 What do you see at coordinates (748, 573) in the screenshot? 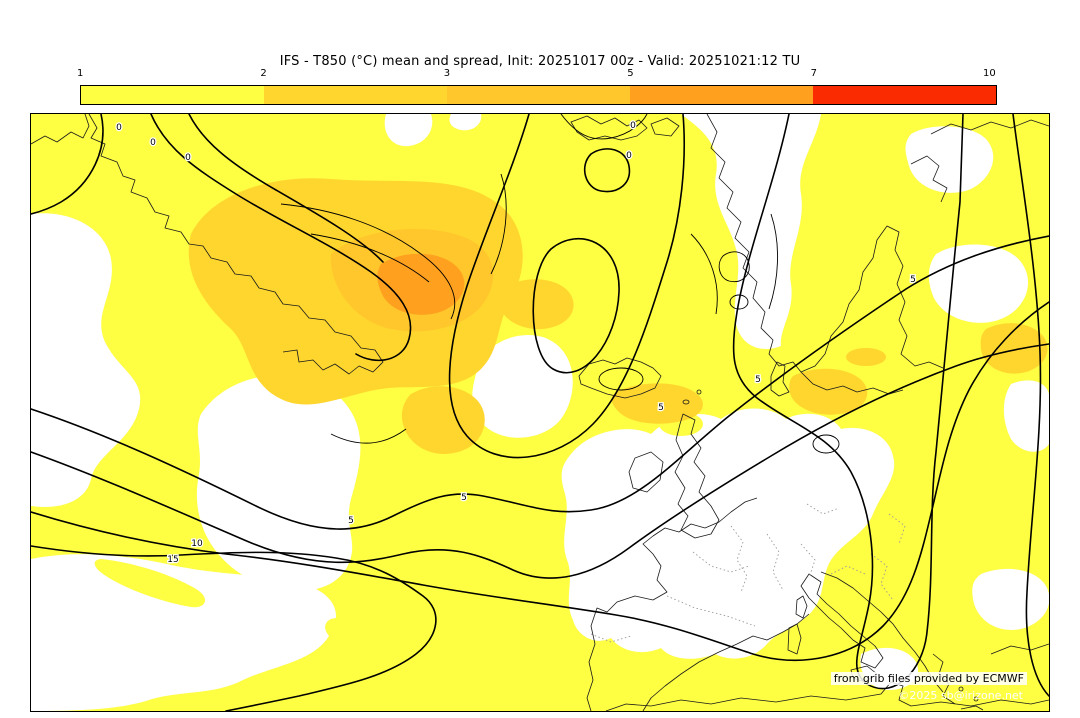
I see `country-border-layer` at bounding box center [748, 573].